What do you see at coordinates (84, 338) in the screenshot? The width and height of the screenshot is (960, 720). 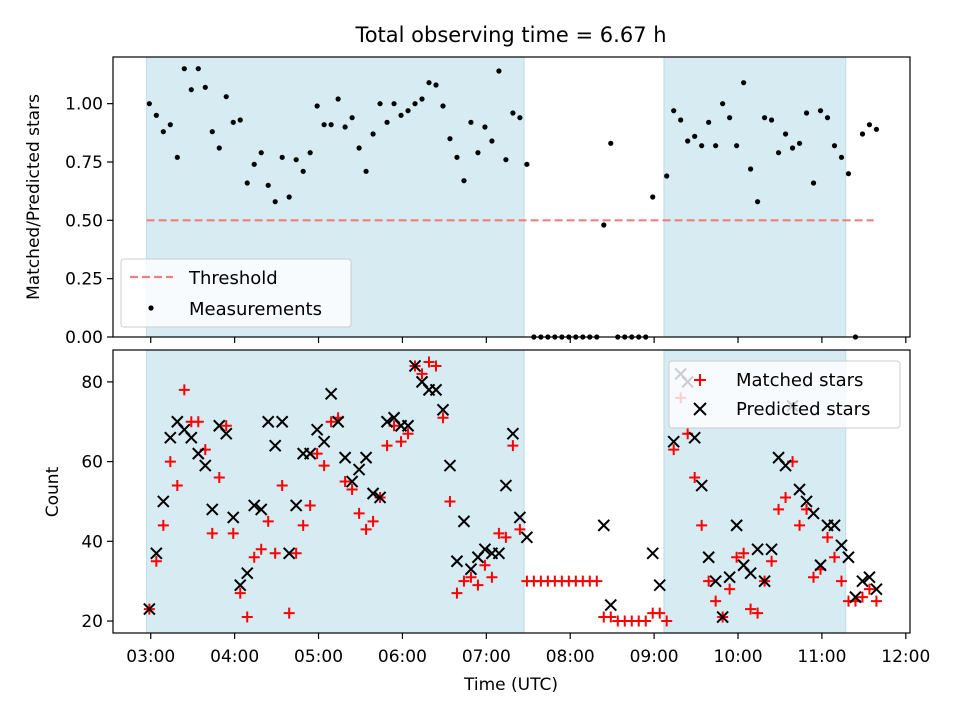 I see `y-tick-label: 0.00` at bounding box center [84, 338].